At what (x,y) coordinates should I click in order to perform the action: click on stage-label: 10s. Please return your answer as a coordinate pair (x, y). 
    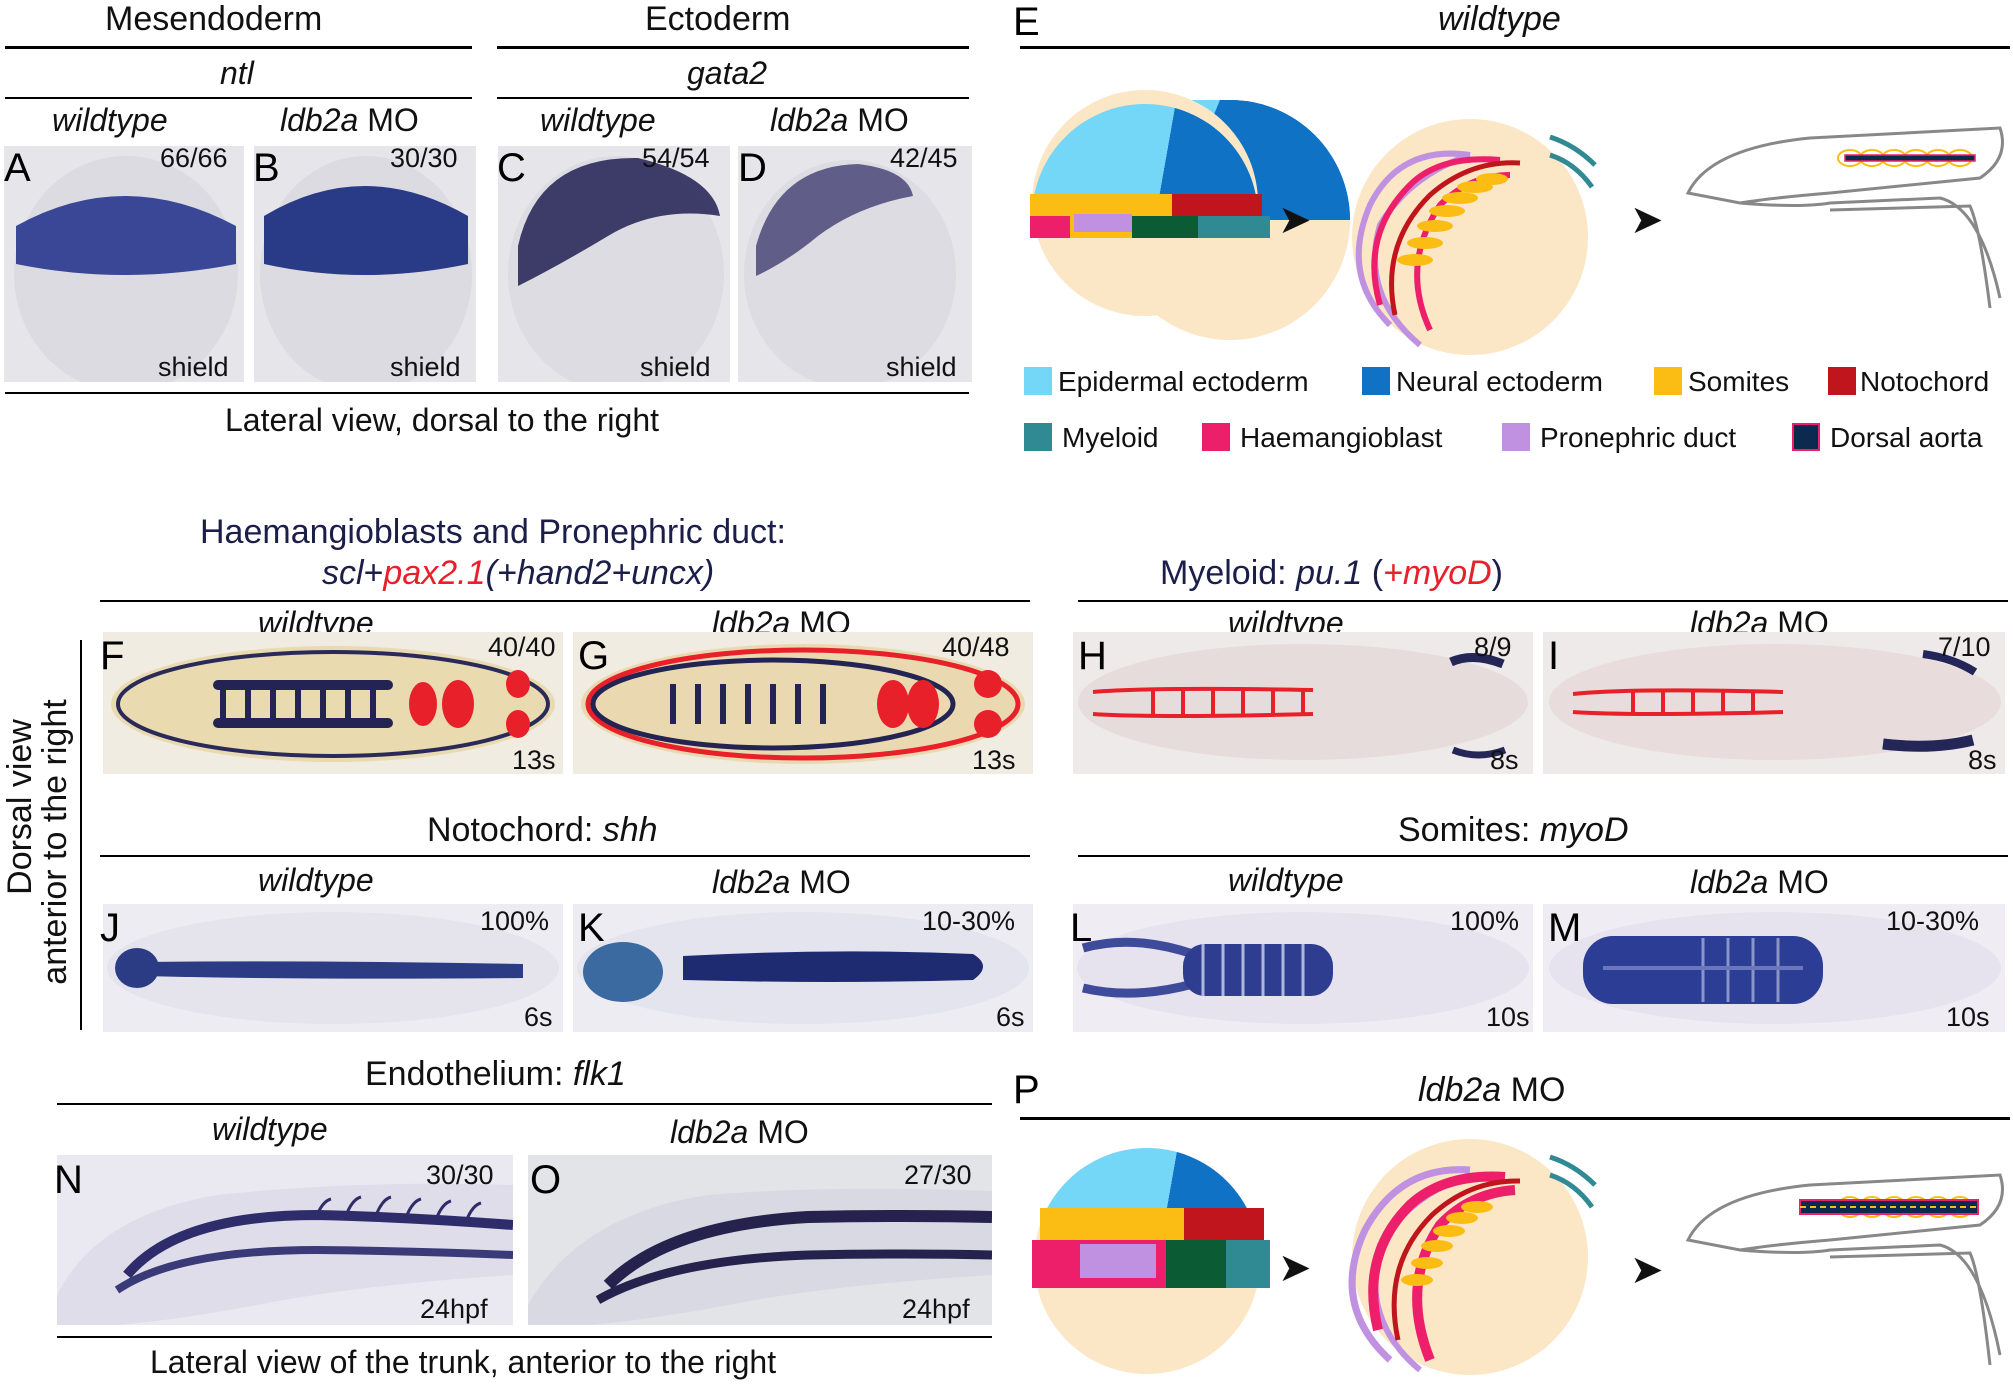
    Looking at the image, I should click on (1508, 1017).